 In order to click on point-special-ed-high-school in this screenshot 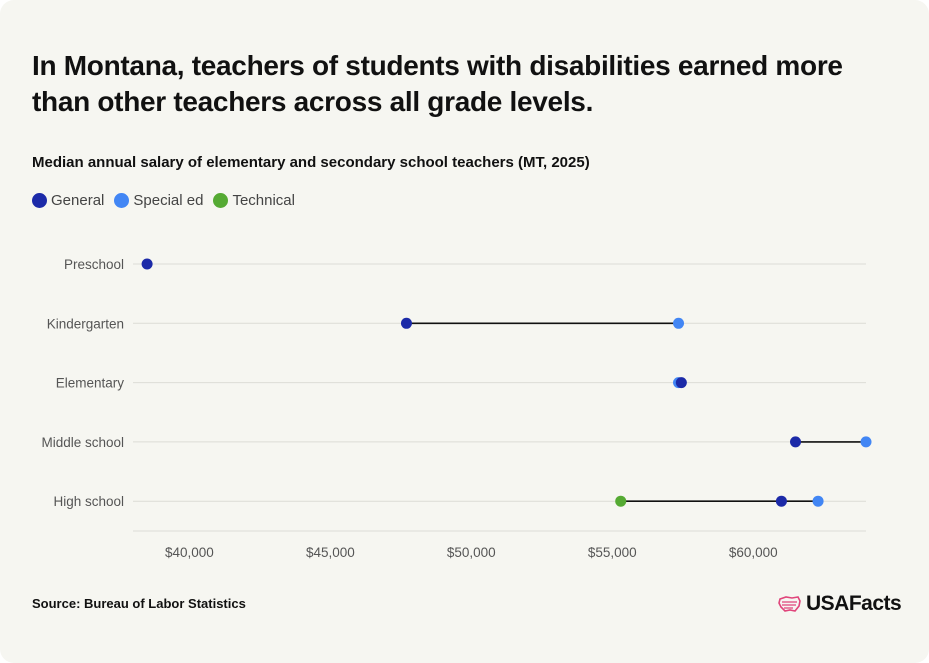, I will do `click(818, 501)`.